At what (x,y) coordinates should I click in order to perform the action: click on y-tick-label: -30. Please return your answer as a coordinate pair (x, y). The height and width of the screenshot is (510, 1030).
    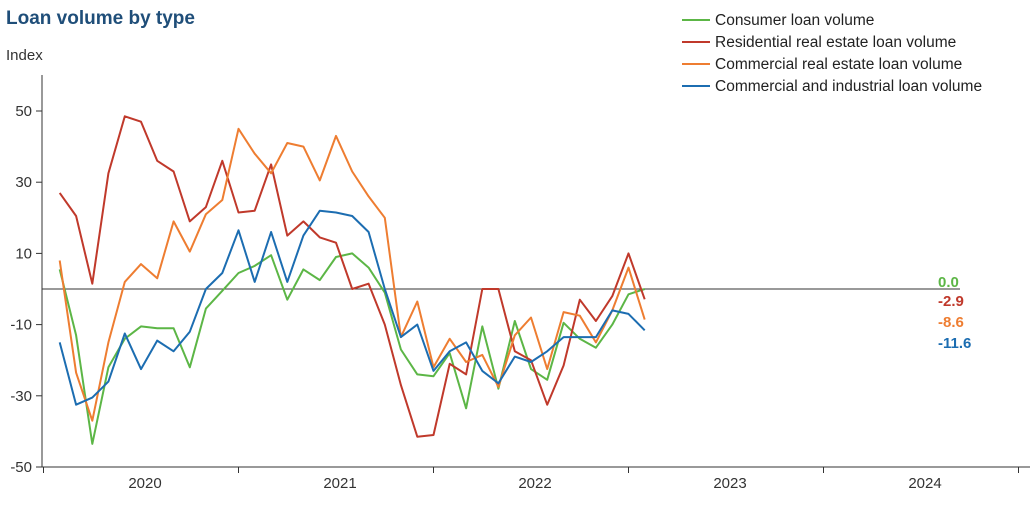
    Looking at the image, I should click on (21, 396).